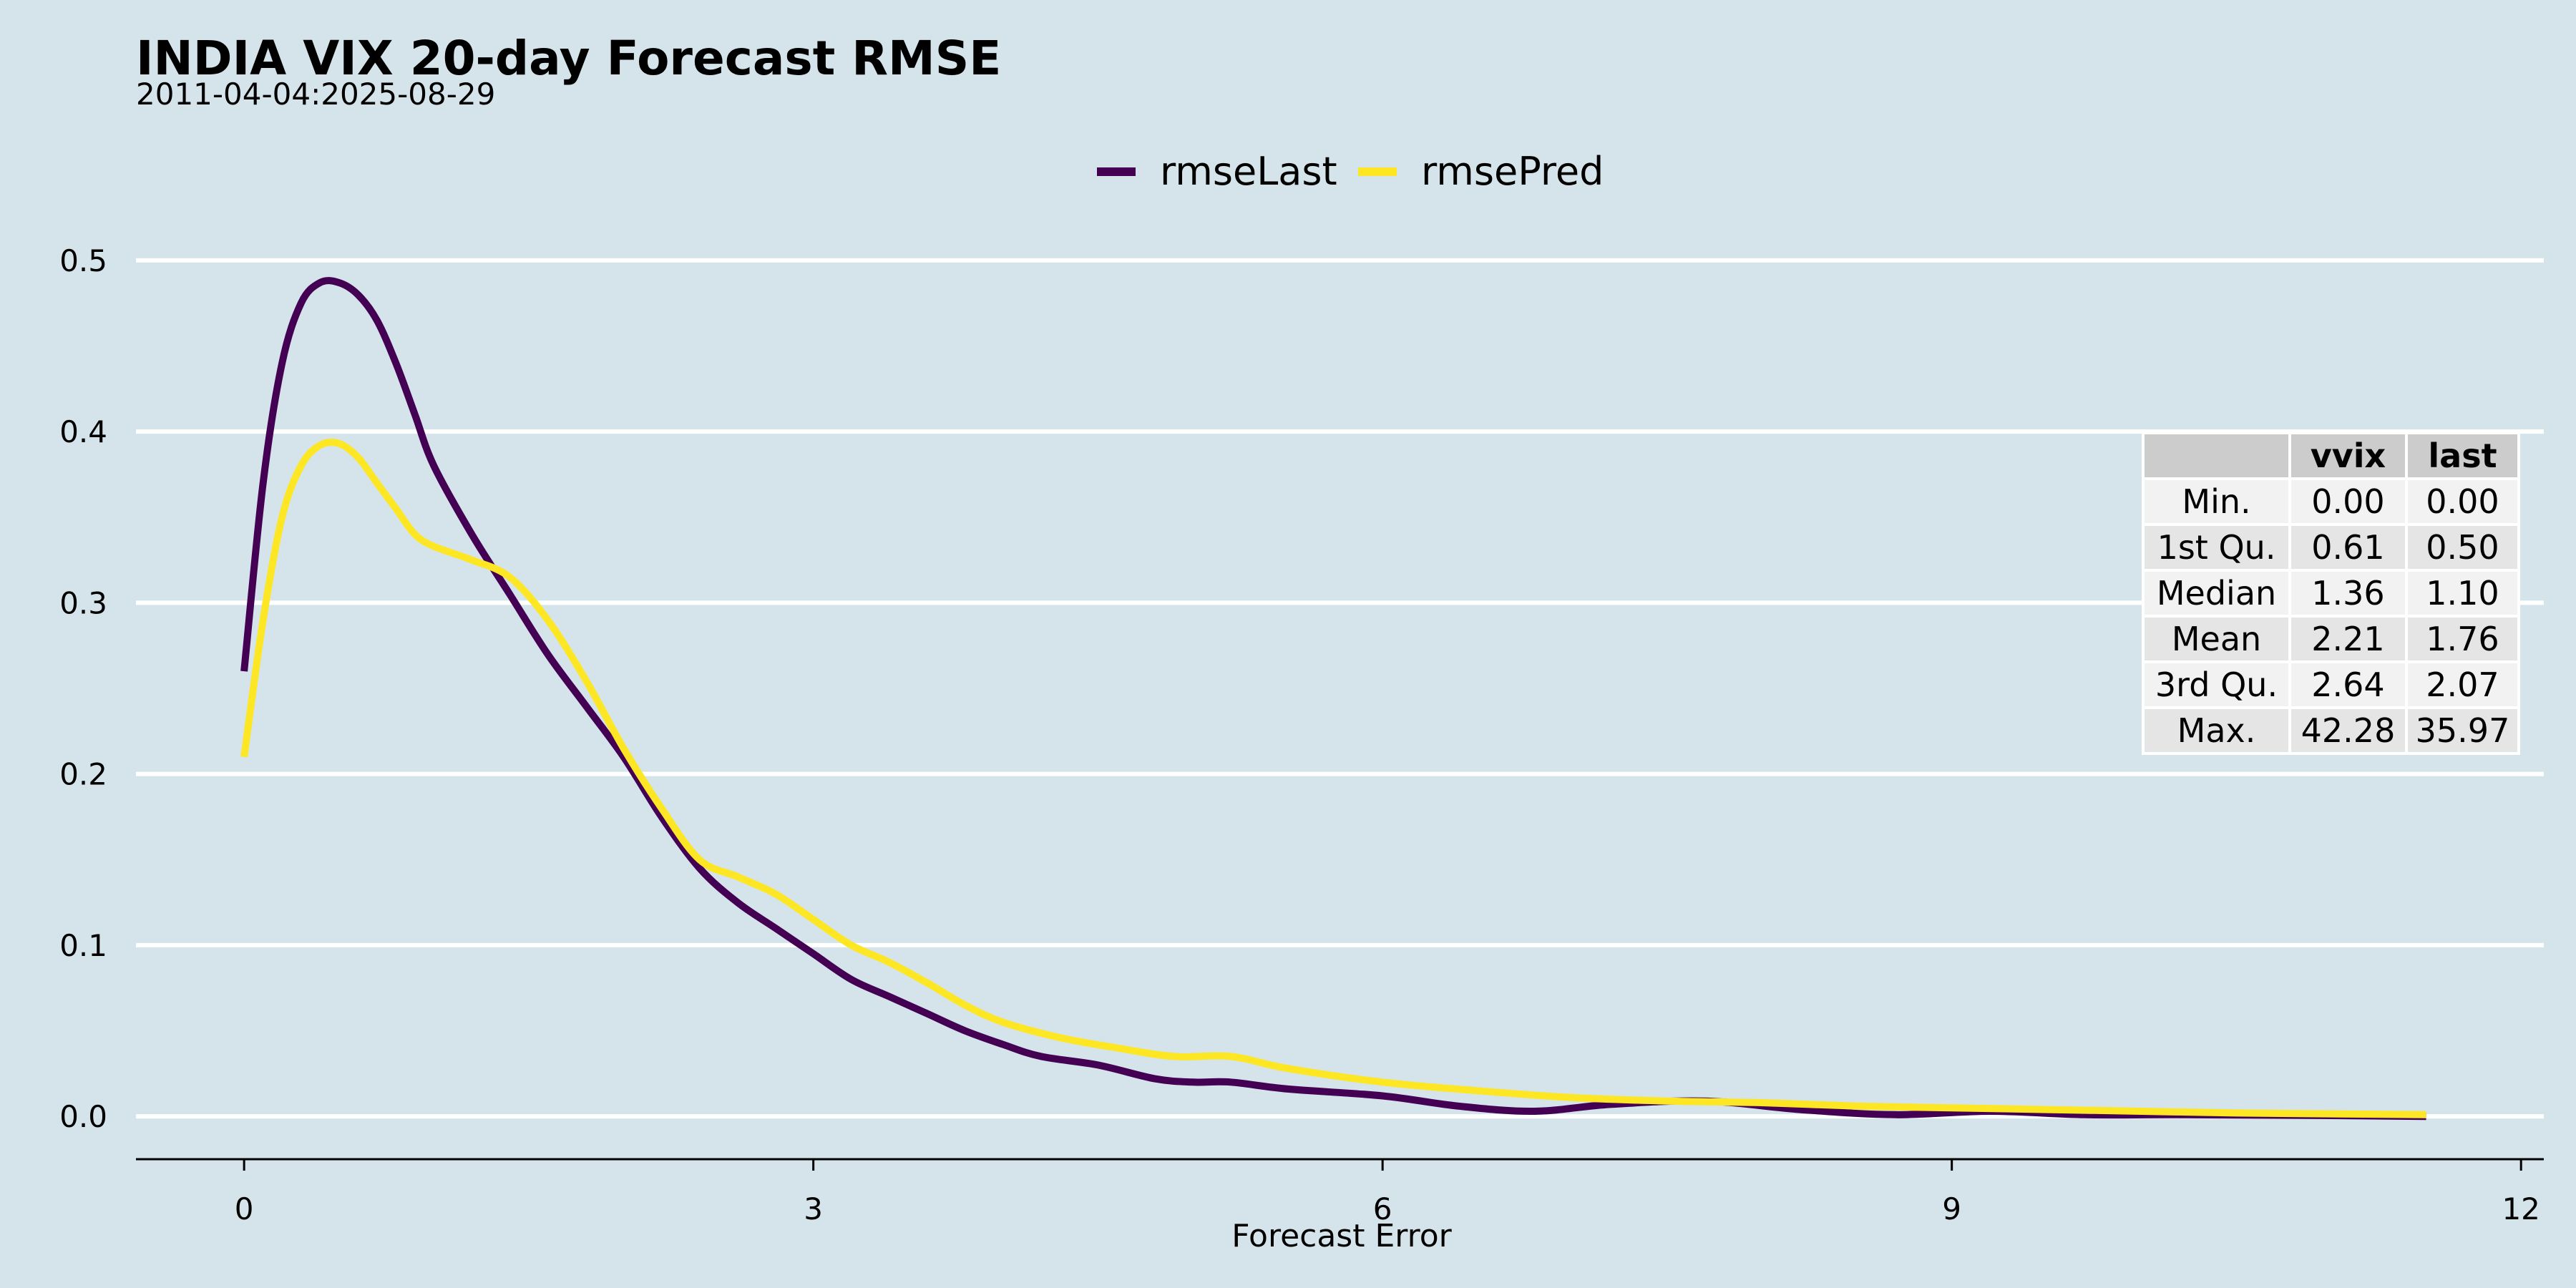 This screenshot has width=2576, height=1288. Describe the element at coordinates (83, 1116) in the screenshot. I see `y-tick-label: 0.0` at that location.